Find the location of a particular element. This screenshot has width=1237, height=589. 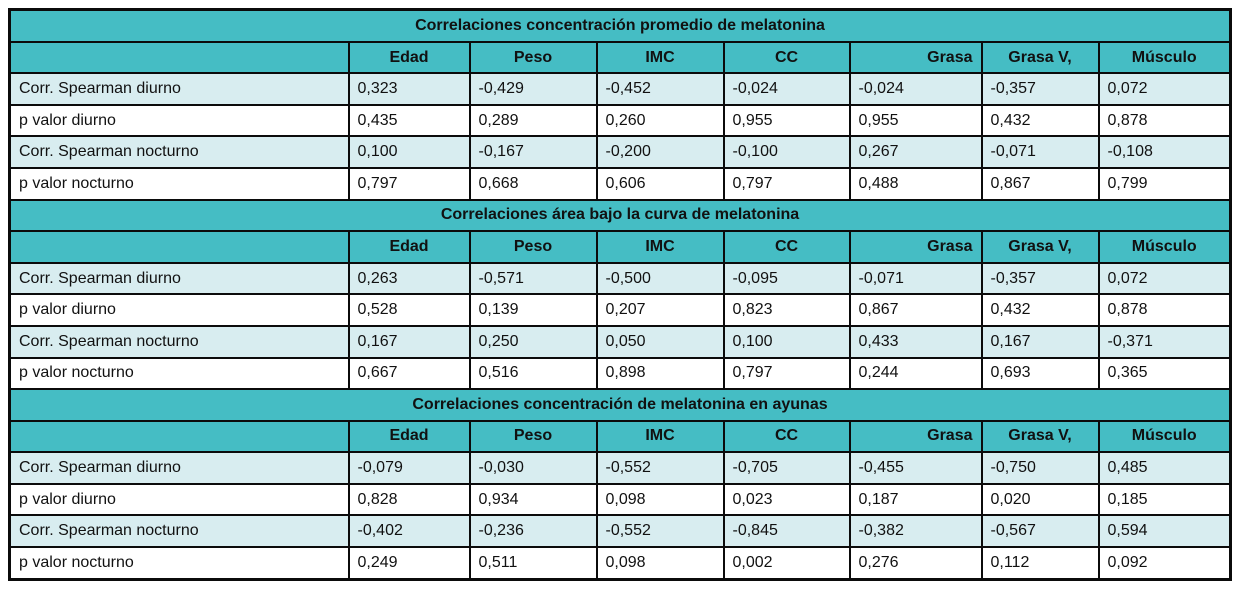

value-cell: 0,185 is located at coordinates (1164, 499).